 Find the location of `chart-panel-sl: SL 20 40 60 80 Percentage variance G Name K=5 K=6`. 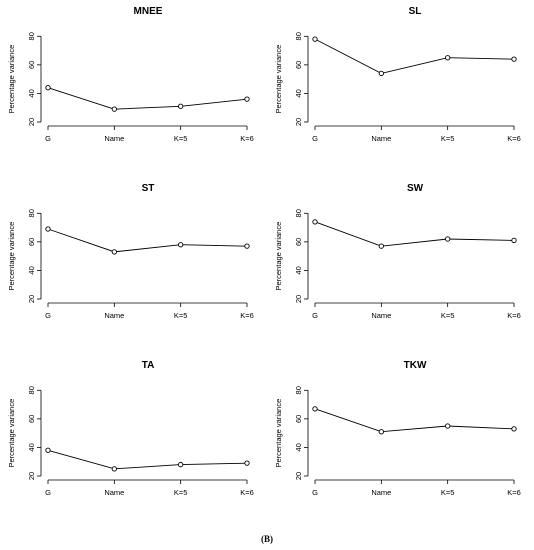

chart-panel-sl: SL 20 40 60 80 Percentage variance G Name K=5 K=6 is located at coordinates (397, 74).